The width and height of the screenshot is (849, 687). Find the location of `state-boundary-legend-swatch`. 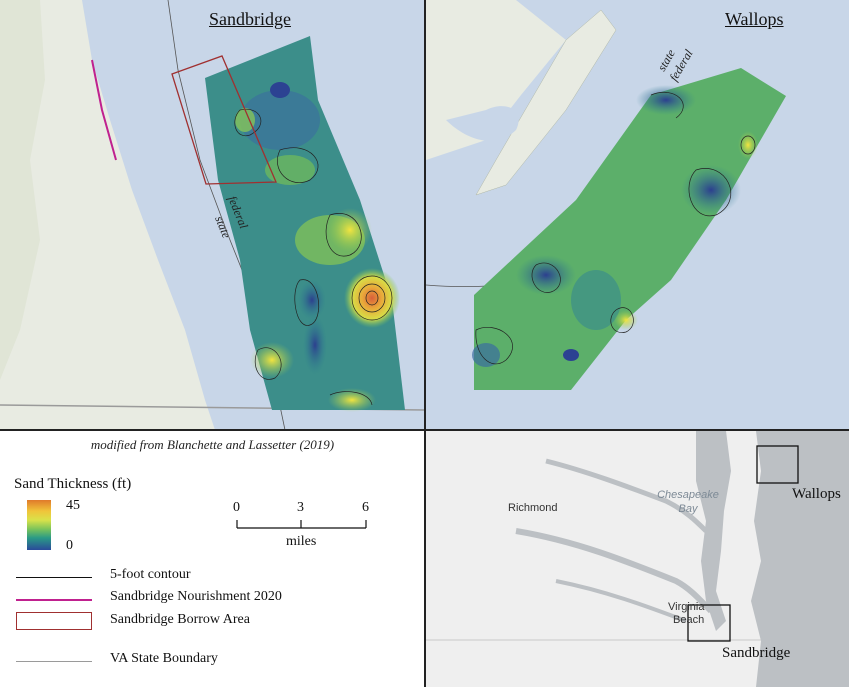

state-boundary-legend-swatch is located at coordinates (54, 661).